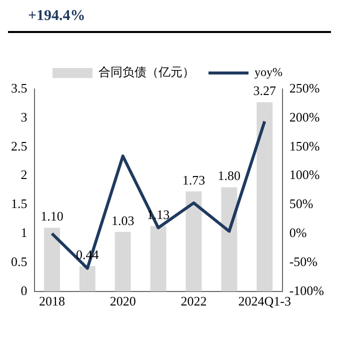 The width and height of the screenshot is (339, 341). What do you see at coordinates (306, 290) in the screenshot?
I see `y2-tick-label: -100%` at bounding box center [306, 290].